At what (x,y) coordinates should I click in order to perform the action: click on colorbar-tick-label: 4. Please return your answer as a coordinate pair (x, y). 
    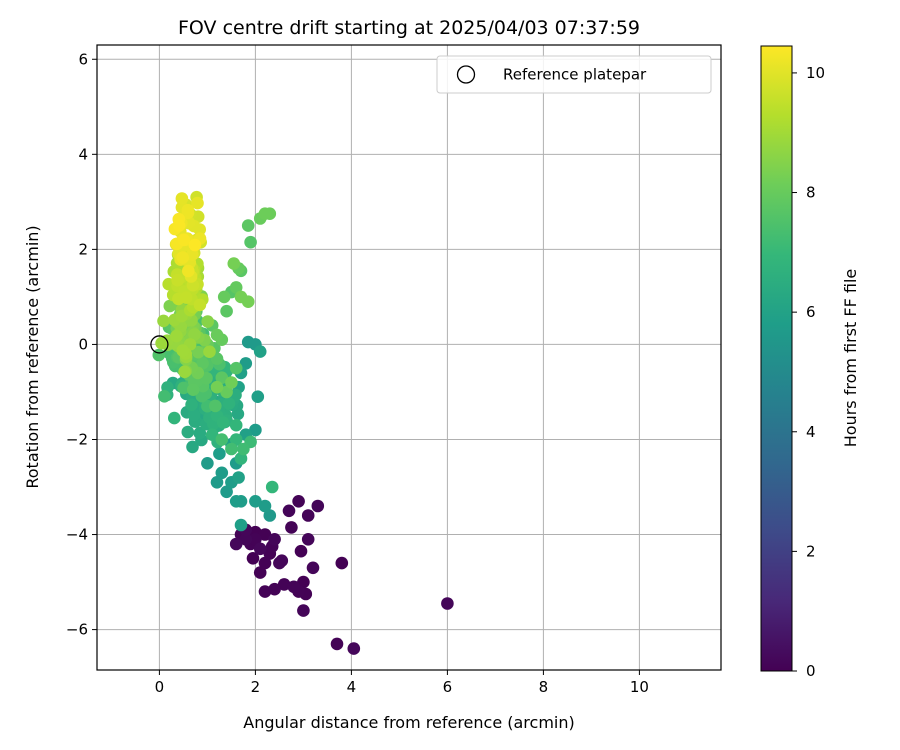
    Looking at the image, I should click on (811, 432).